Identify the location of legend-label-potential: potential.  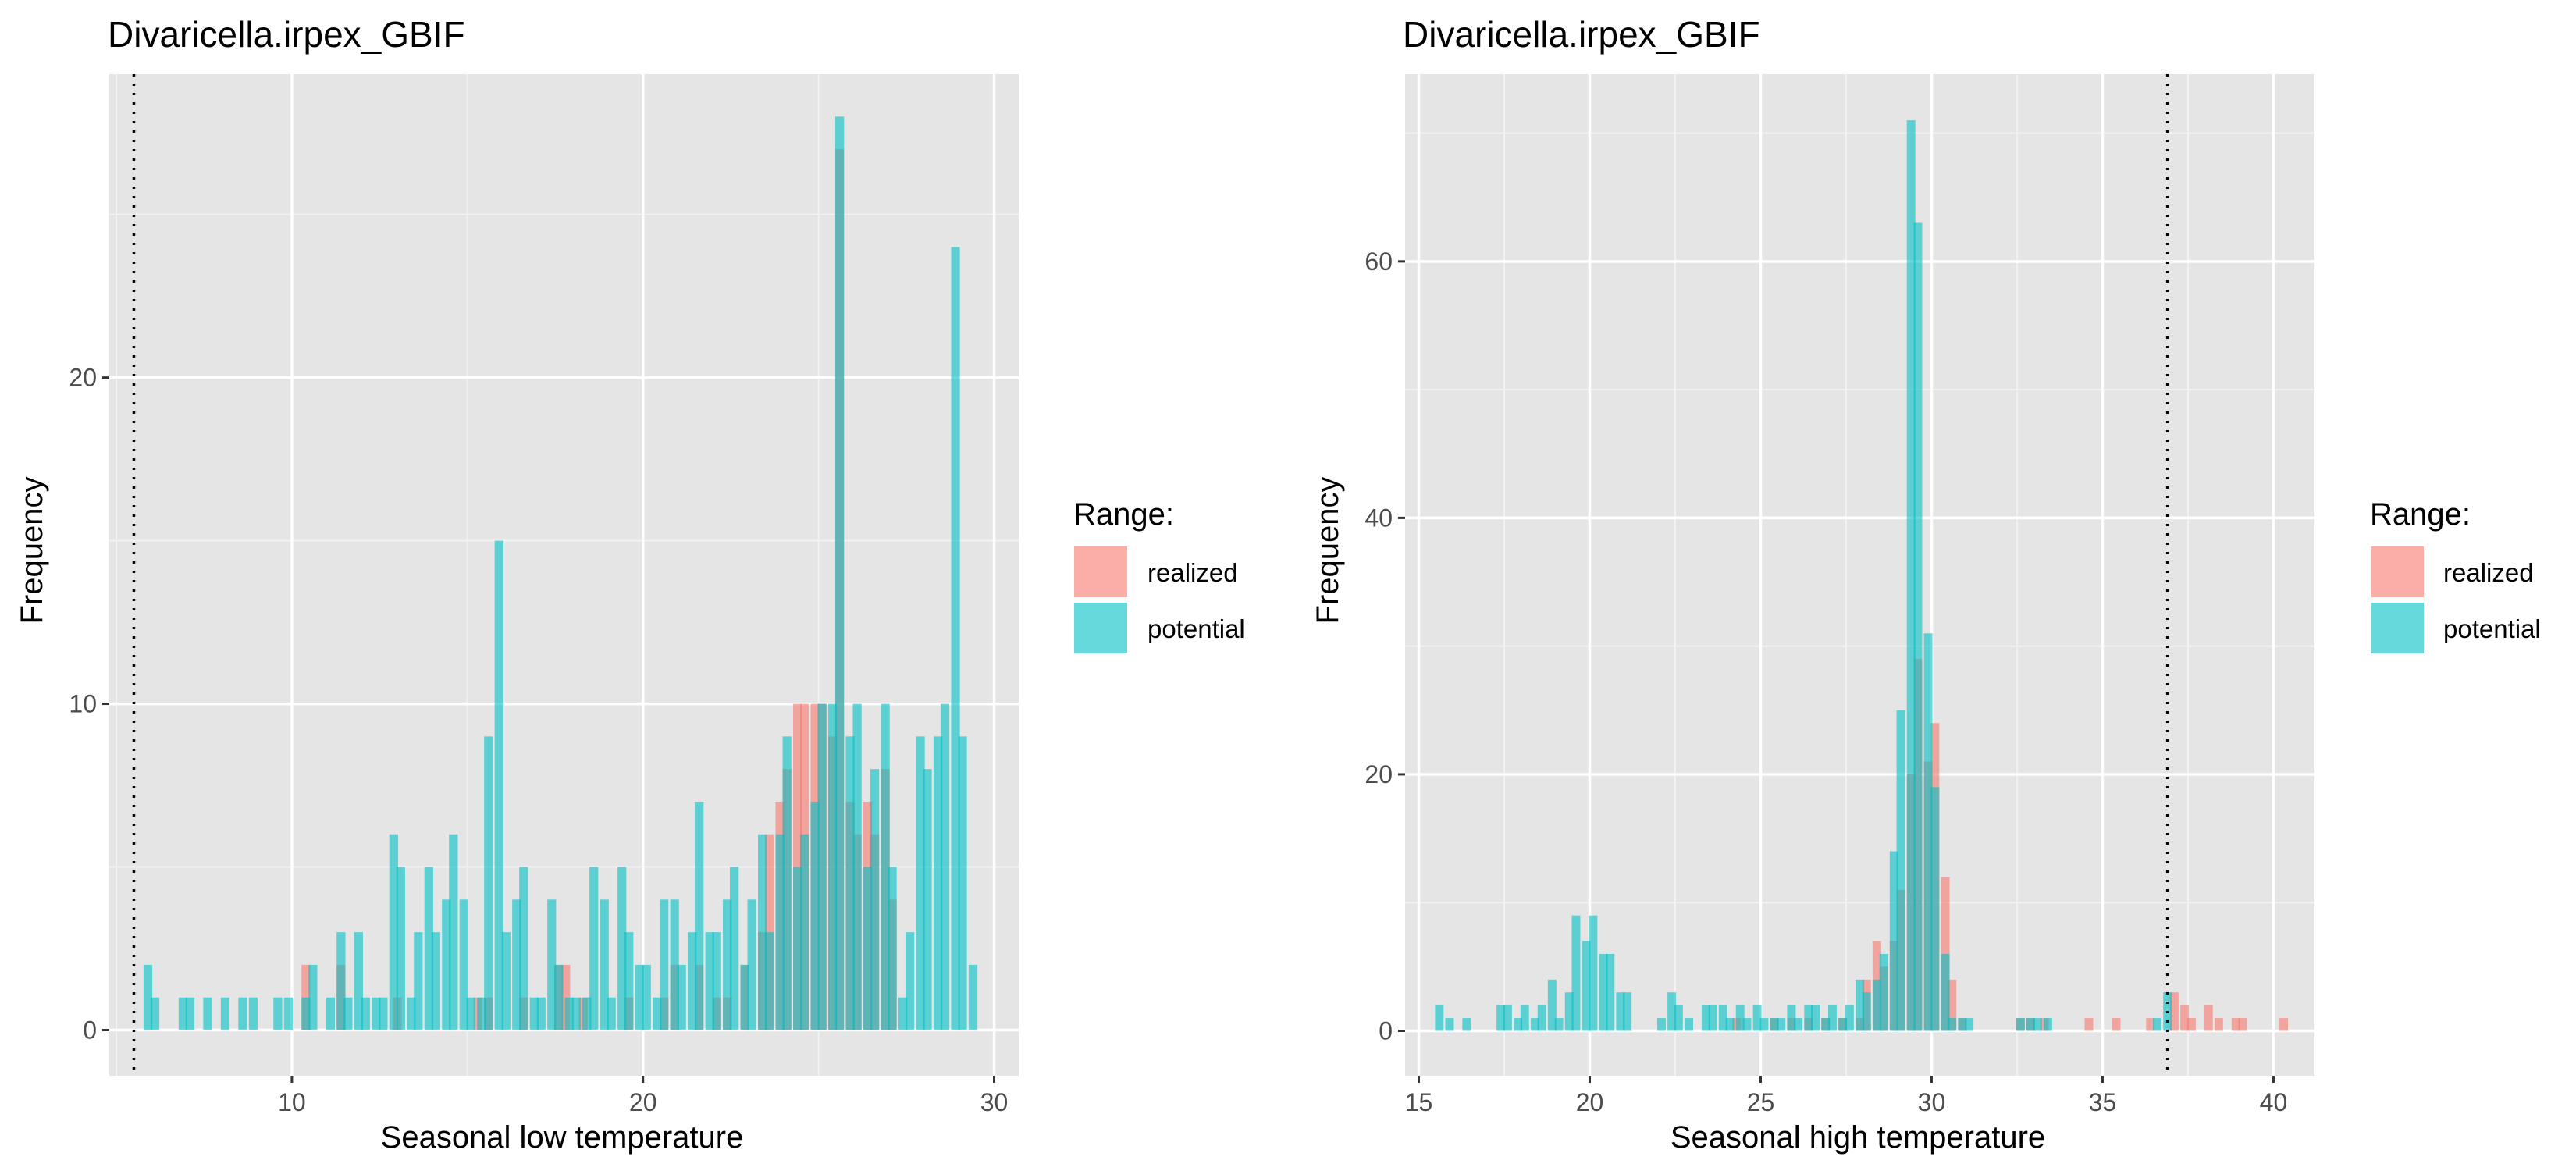
(2492, 628).